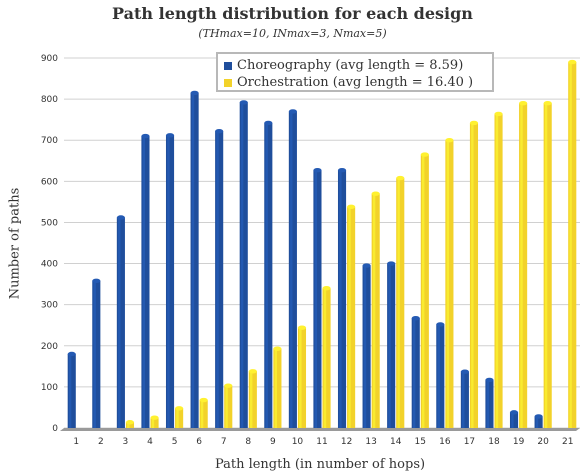  Describe the element at coordinates (126, 442) in the screenshot. I see `x-tick-label-3: 3` at that location.